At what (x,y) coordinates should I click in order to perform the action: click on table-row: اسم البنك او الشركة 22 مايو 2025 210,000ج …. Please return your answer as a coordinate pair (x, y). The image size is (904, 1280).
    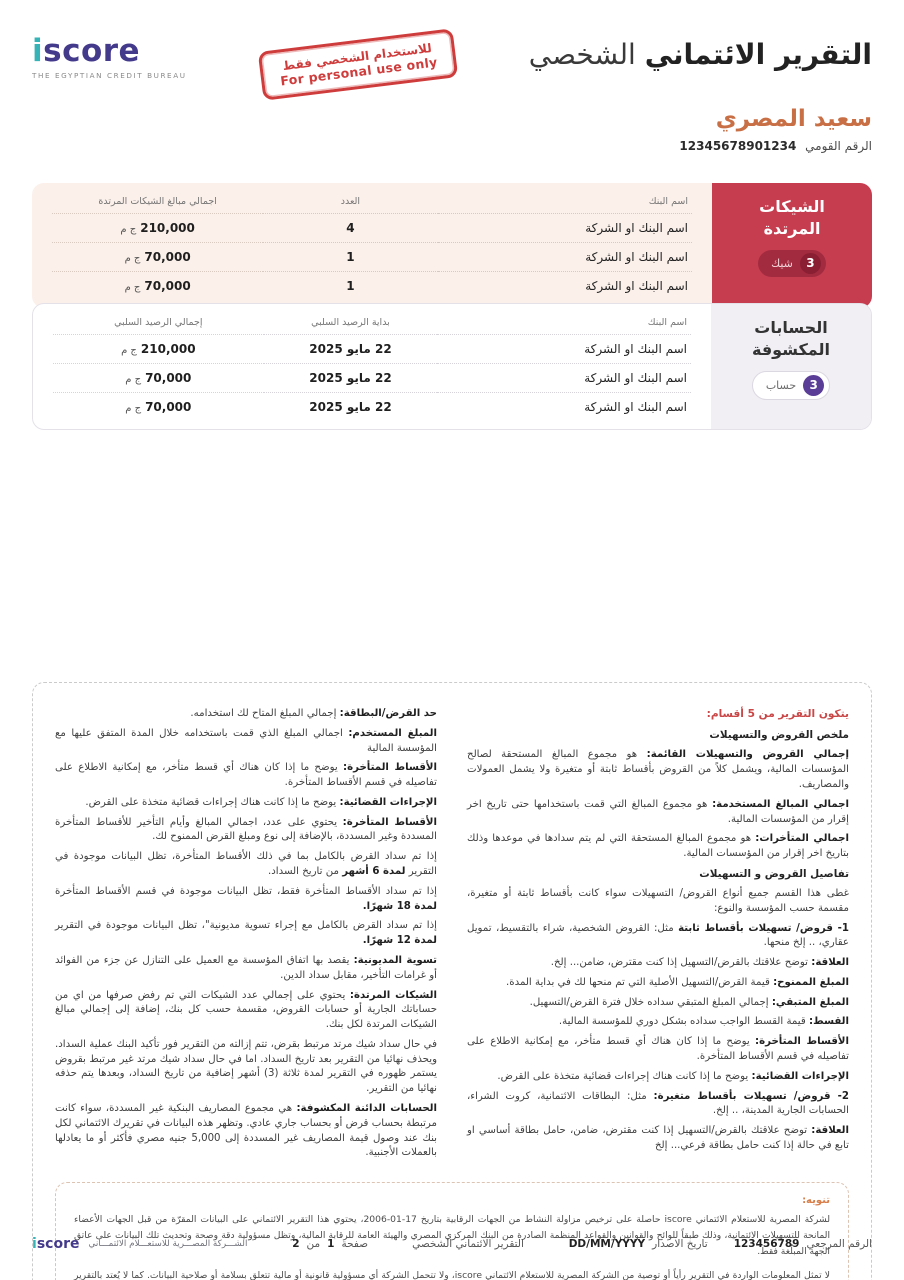
    Looking at the image, I should click on (372, 349).